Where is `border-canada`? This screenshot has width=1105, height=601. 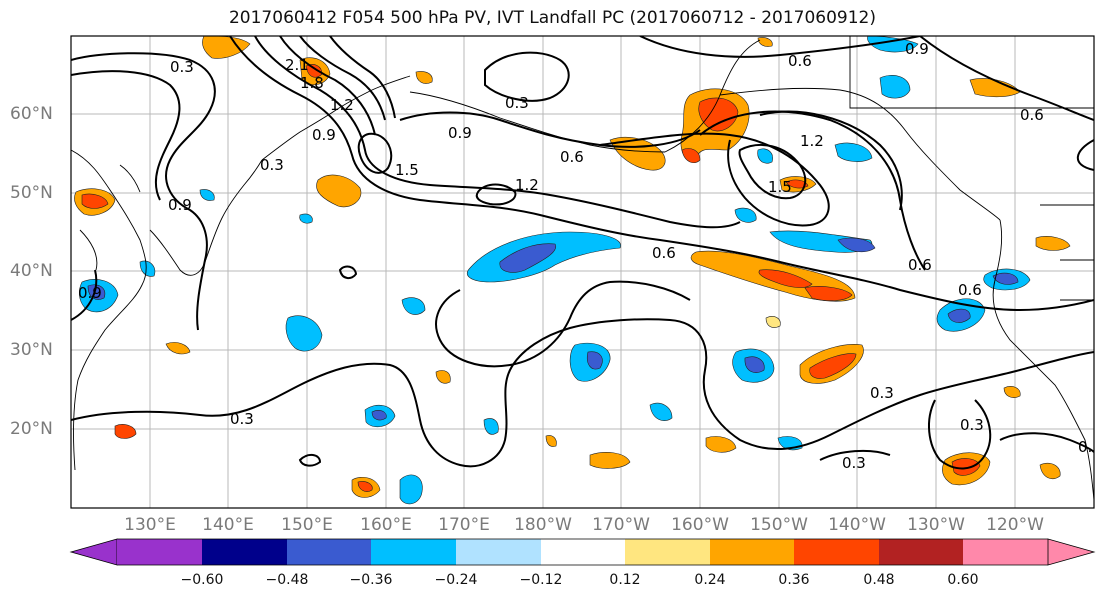 border-canada is located at coordinates (971, 72).